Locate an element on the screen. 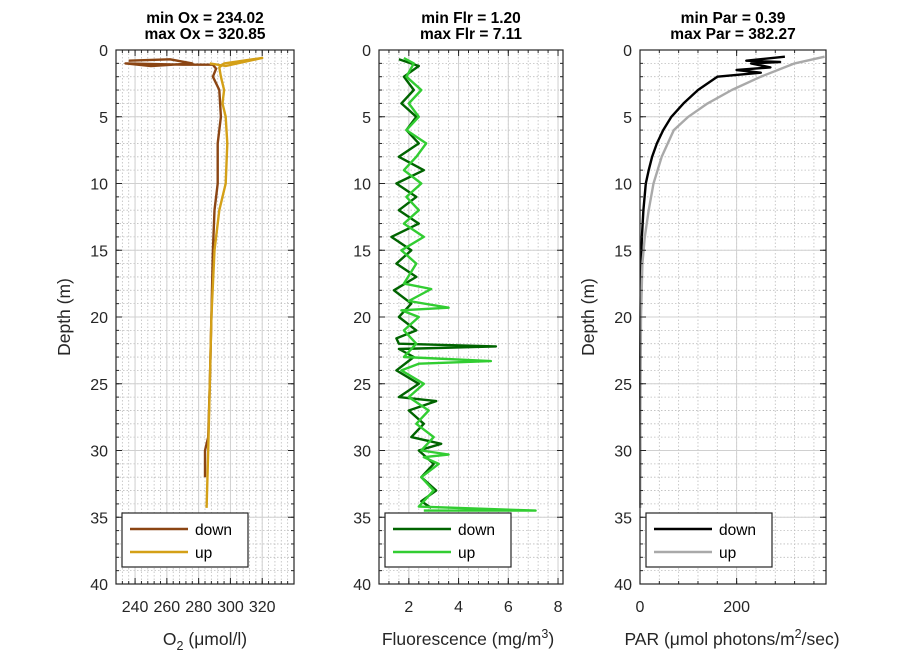 This screenshot has height=656, width=910. x-tick-label: 6 is located at coordinates (508, 607).